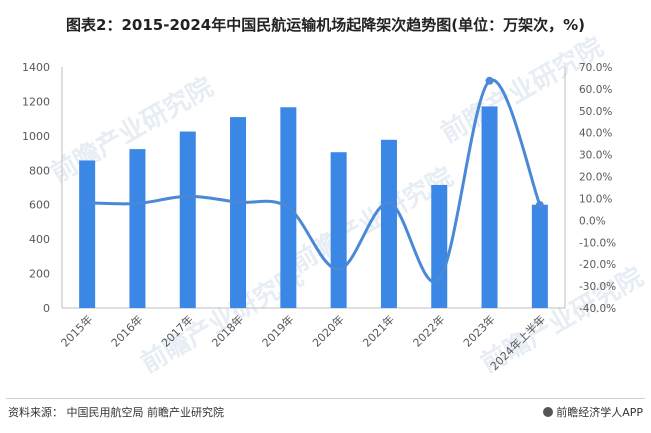  What do you see at coordinates (595, 156) in the screenshot?
I see `y-right-tick-label: 30.0%` at bounding box center [595, 156].